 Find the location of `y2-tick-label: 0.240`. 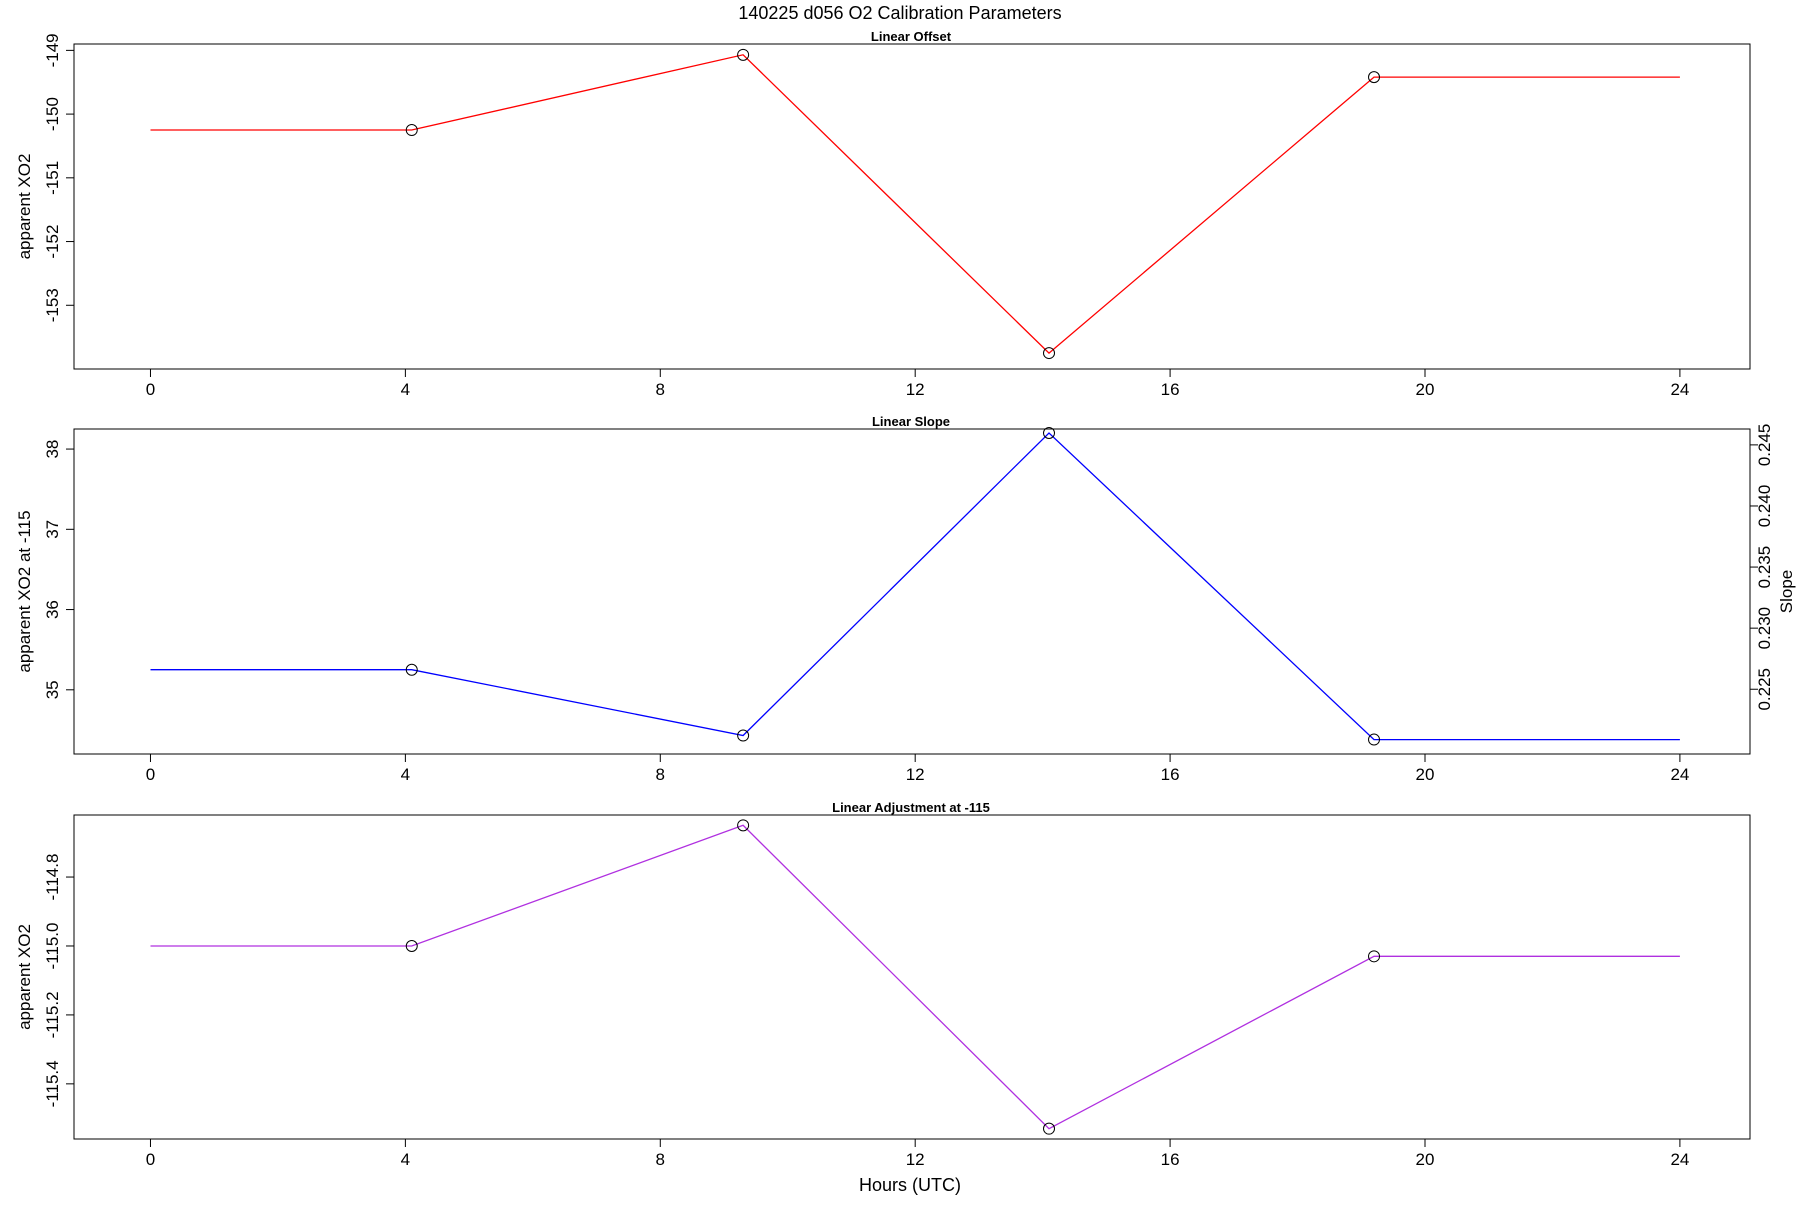

y2-tick-label: 0.240 is located at coordinates (1764, 506).